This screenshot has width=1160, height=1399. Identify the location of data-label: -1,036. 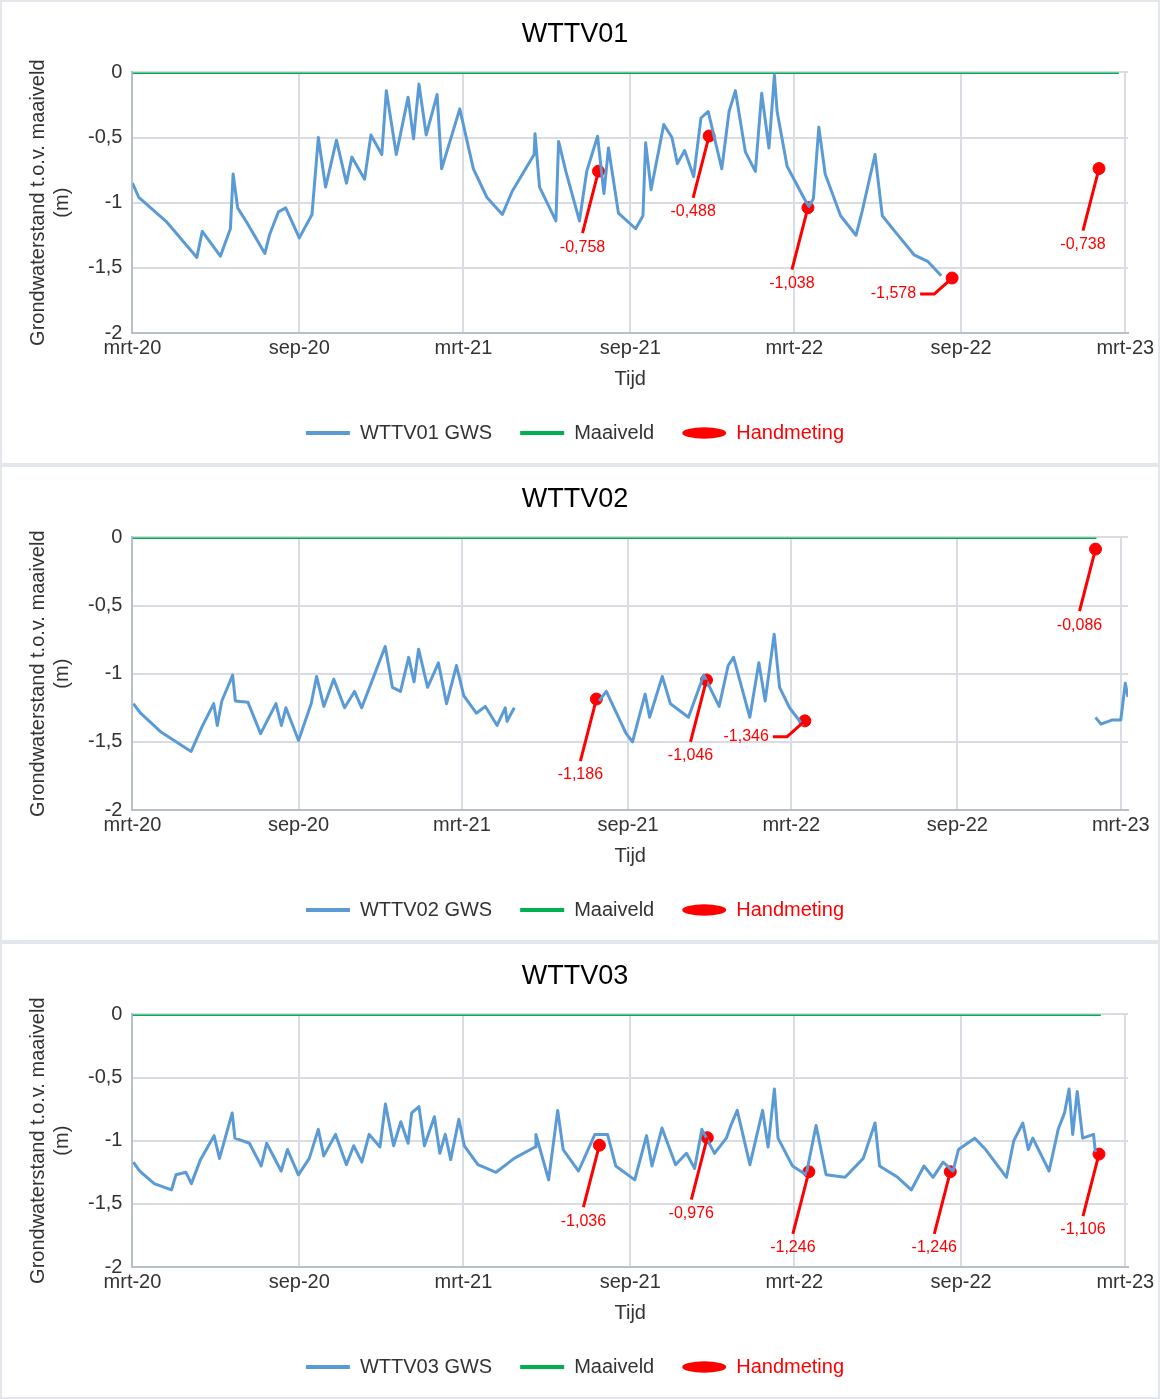
(583, 1220).